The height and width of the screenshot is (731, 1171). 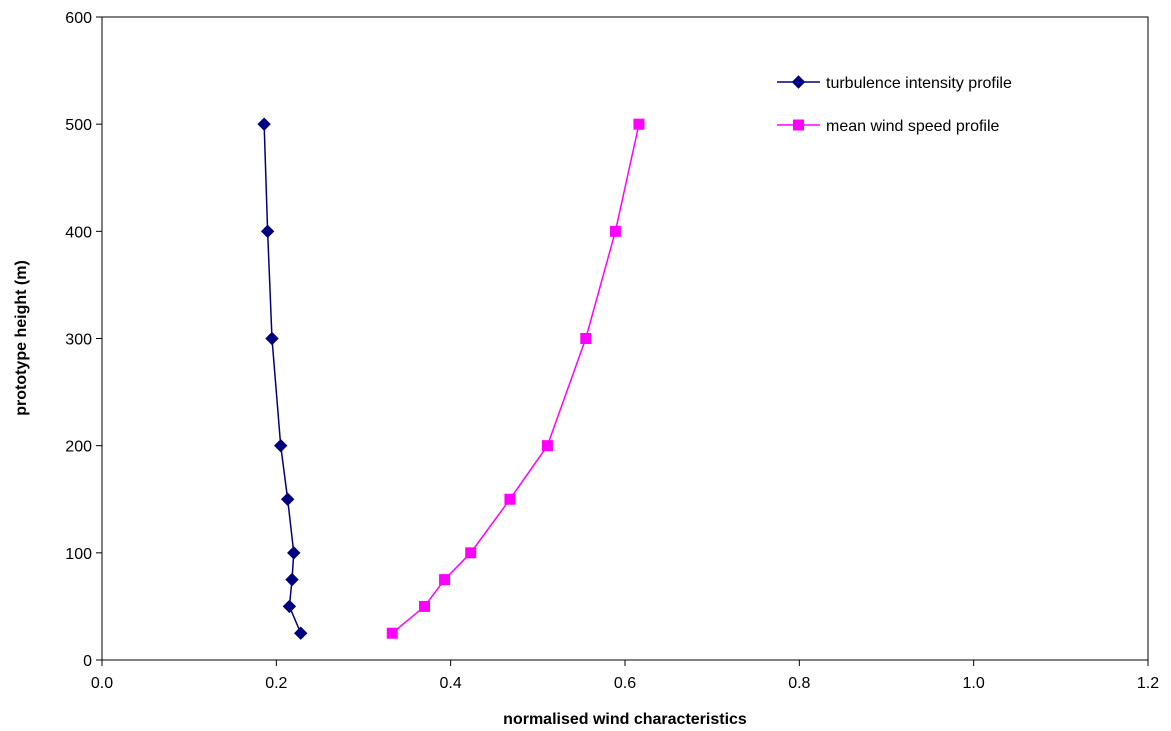 What do you see at coordinates (78, 125) in the screenshot?
I see `y-tick-label: 500` at bounding box center [78, 125].